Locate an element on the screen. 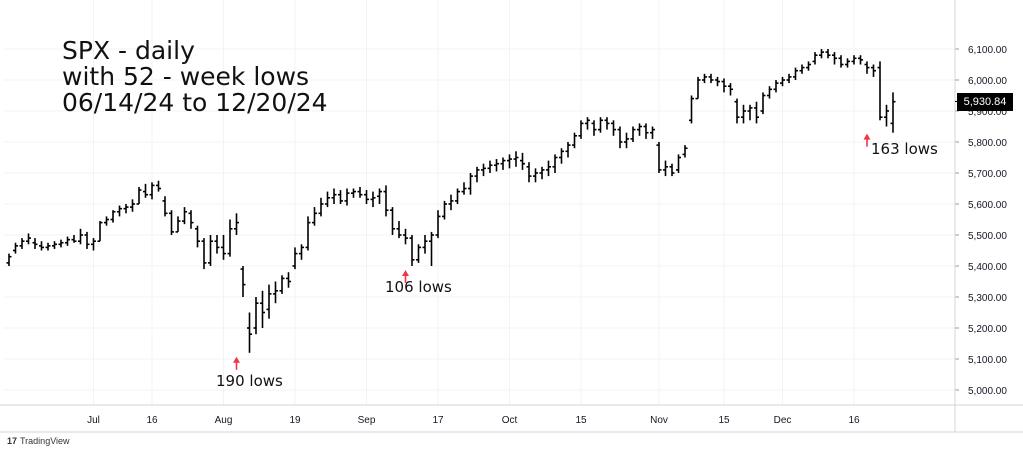  y-tick-label: 5,600.00 is located at coordinates (987, 205).